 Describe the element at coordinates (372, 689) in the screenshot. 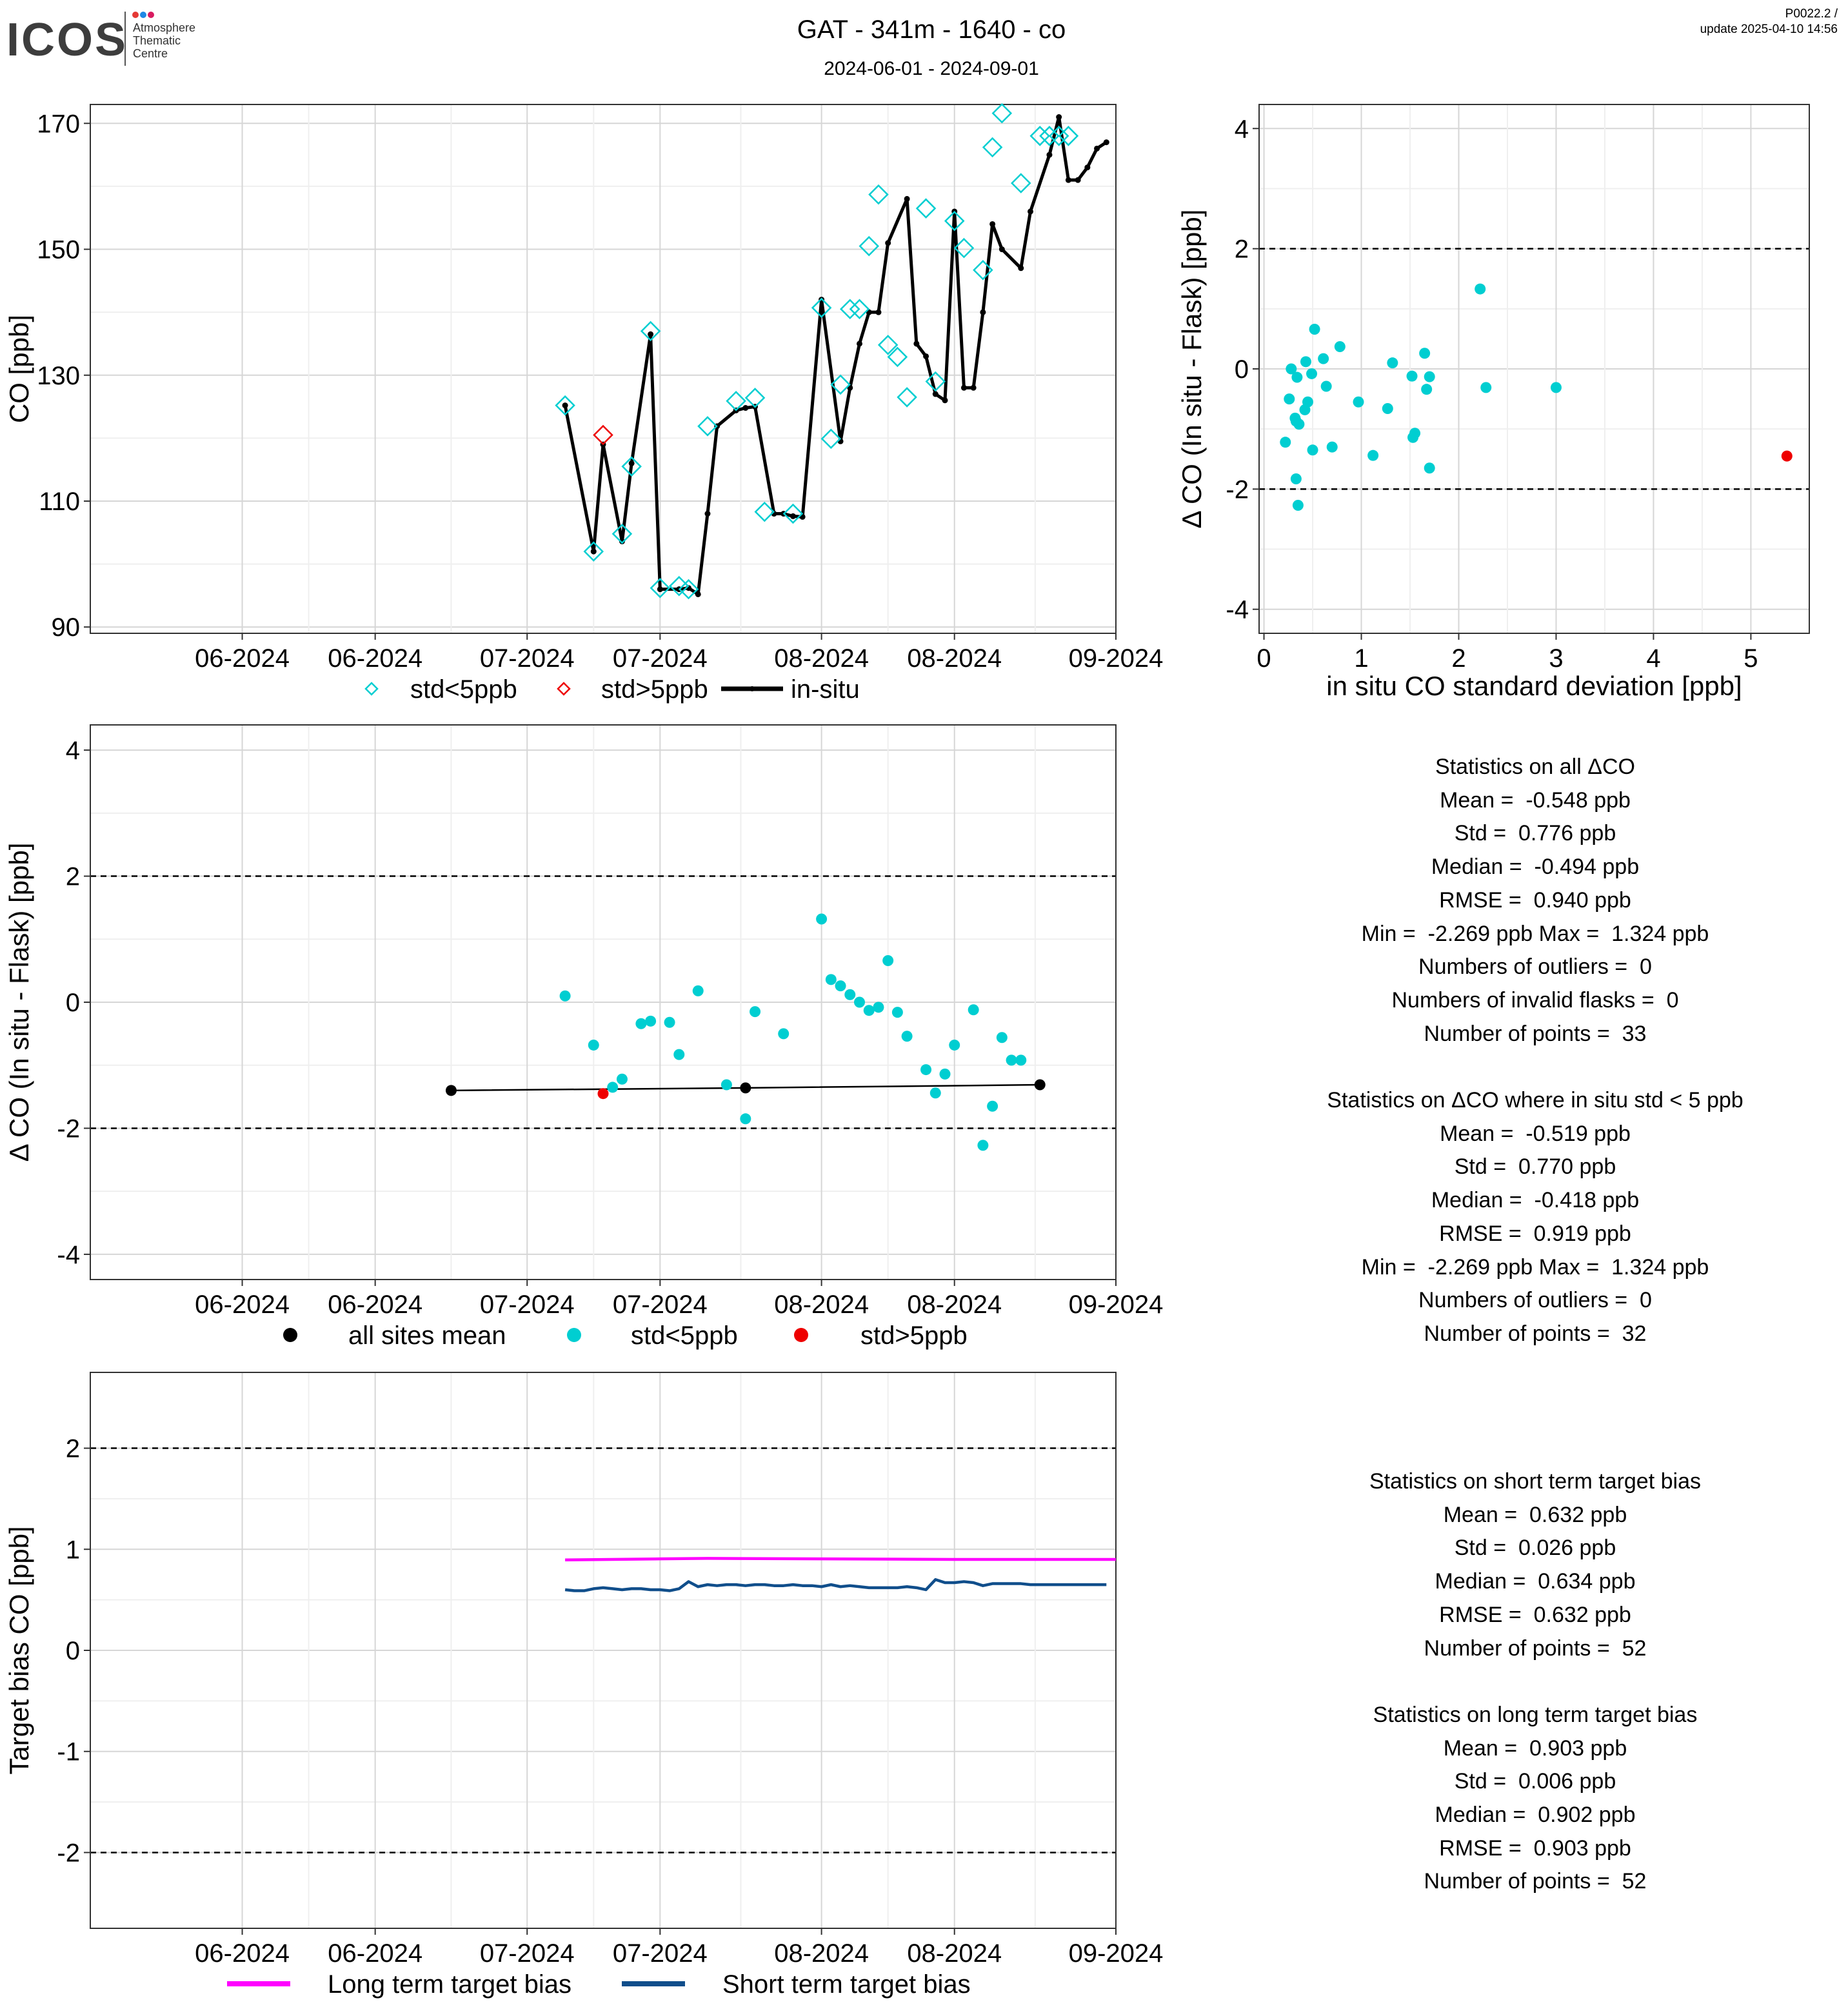

I see `legend-diamond-icon` at that location.